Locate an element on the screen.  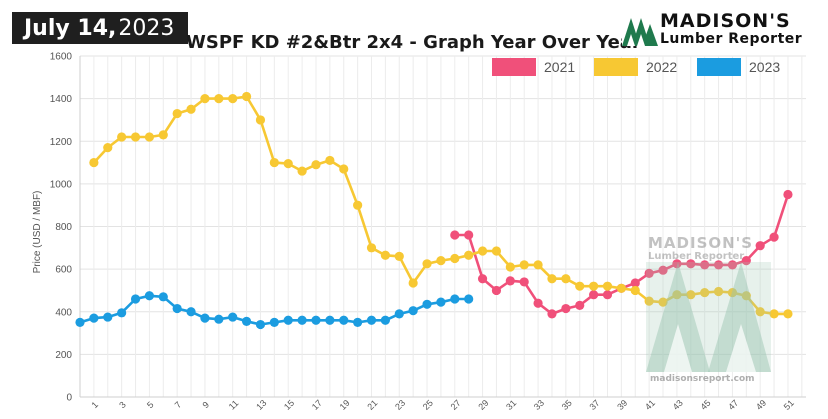
legend-item-2022: 2022 is located at coordinates (635, 67).